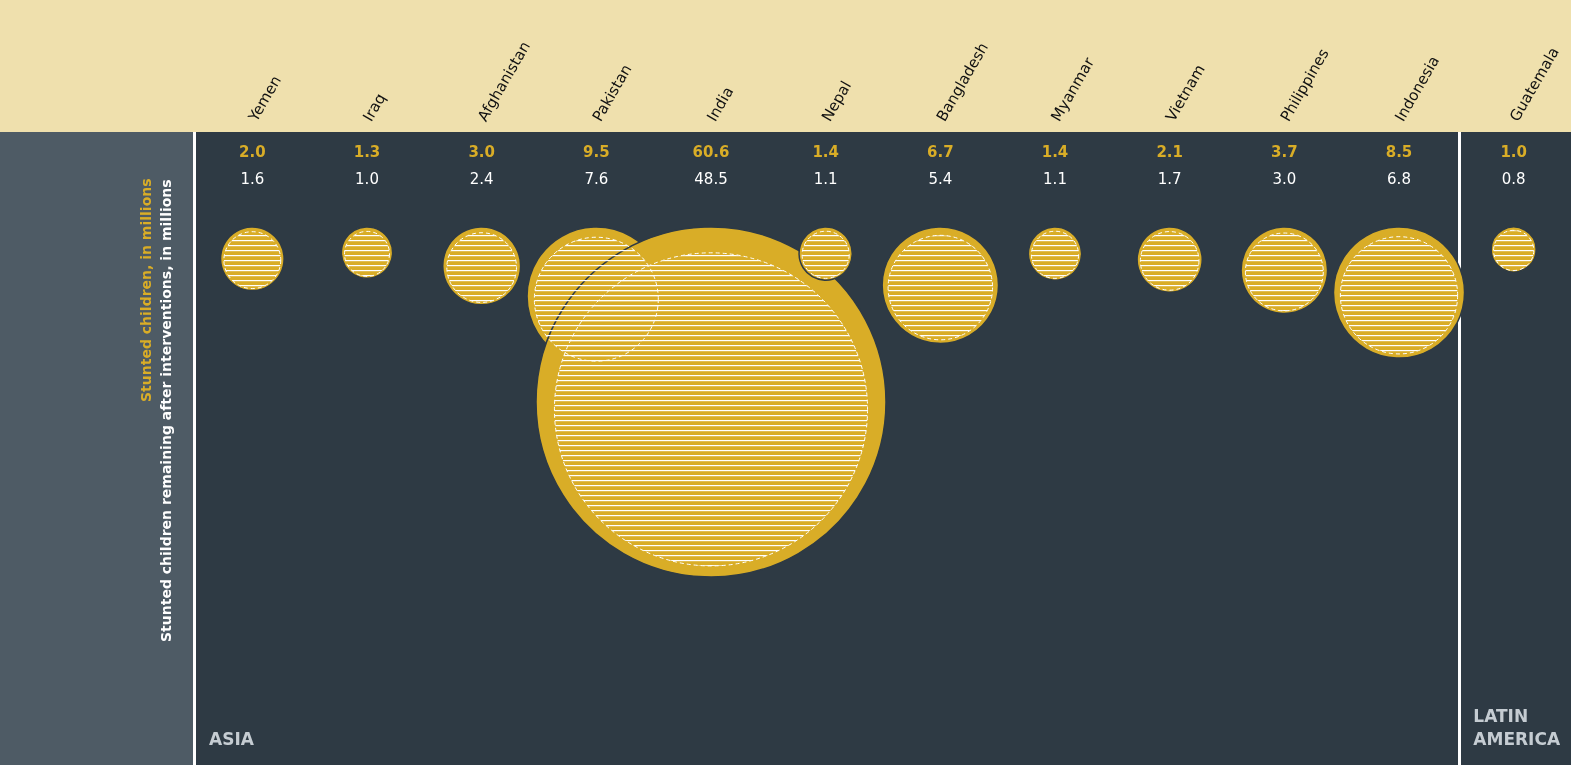 The height and width of the screenshot is (765, 1571). I want to click on data-label: 2.1, so click(1169, 152).